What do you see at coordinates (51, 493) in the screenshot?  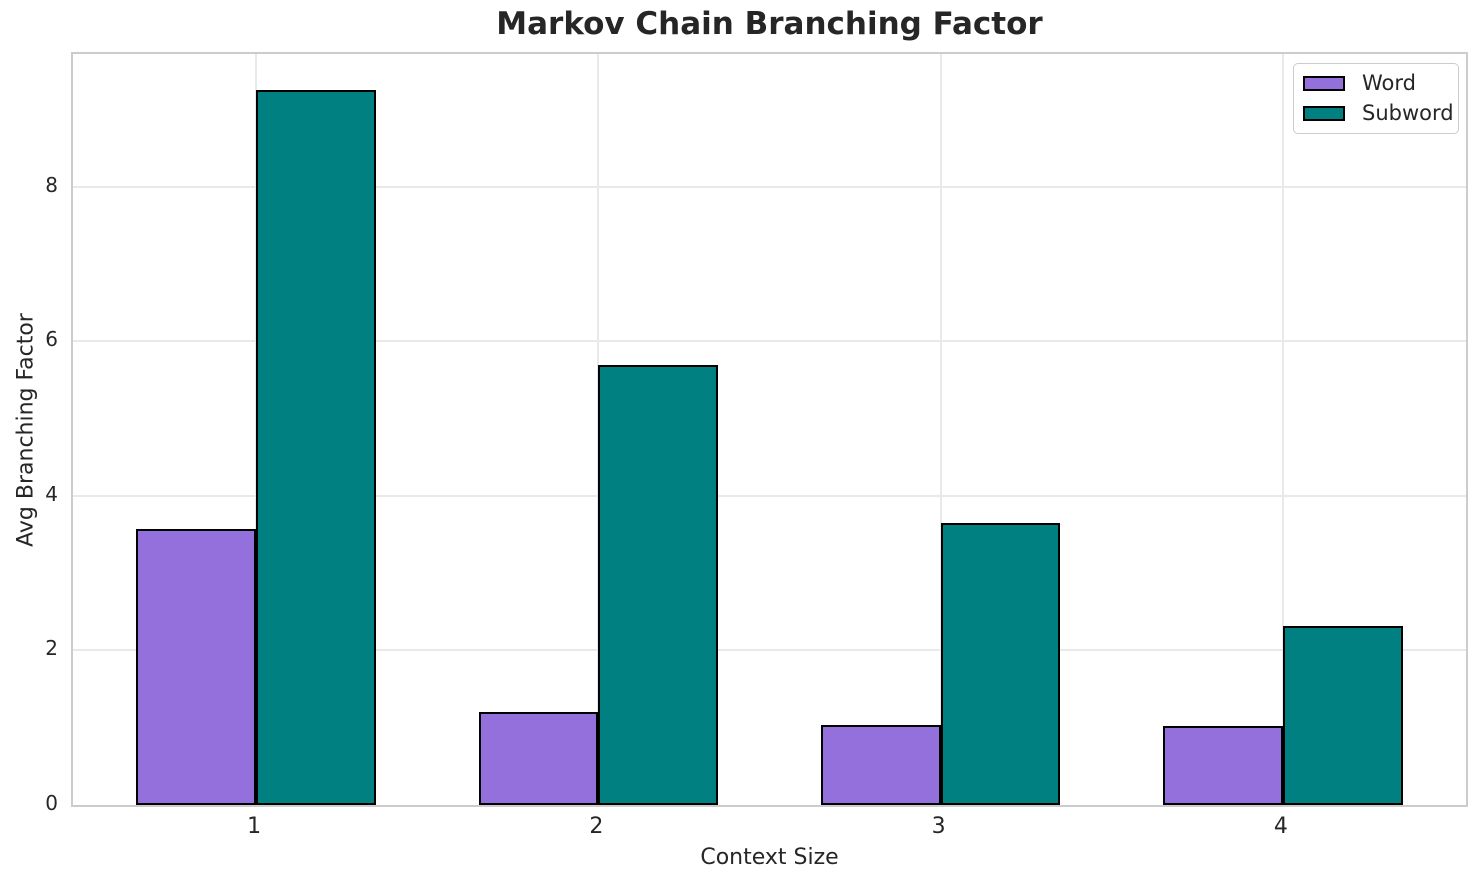 I see `y-tick-label: 4` at bounding box center [51, 493].